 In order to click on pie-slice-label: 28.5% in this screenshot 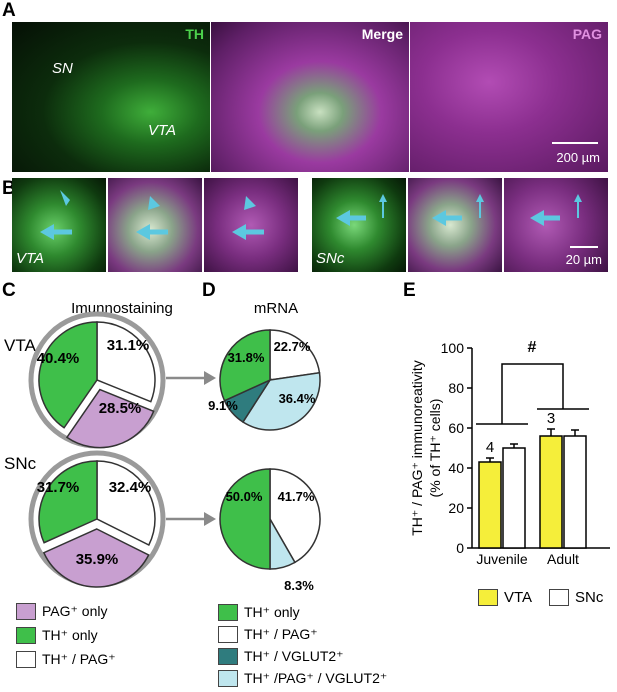, I will do `click(120, 408)`.